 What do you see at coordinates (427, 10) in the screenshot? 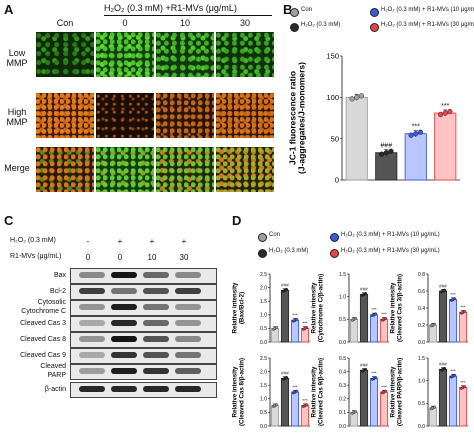
I see `legend-label: H₂O₂ (0.3 mM) + R1-MVs (10 μg/mL)` at bounding box center [427, 10].